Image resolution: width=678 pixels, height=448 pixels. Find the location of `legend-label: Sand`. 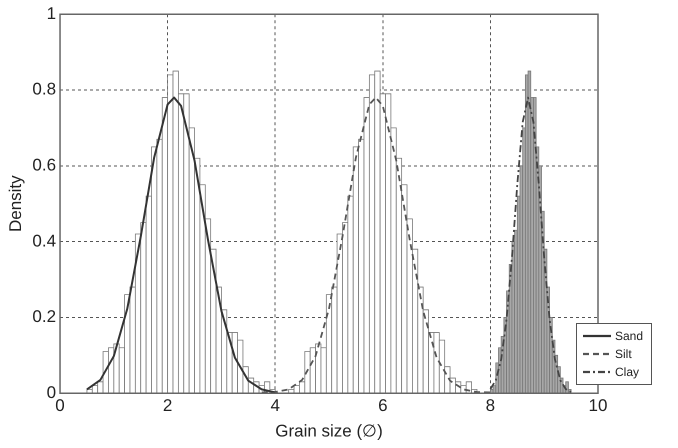

legend-label: Sand is located at coordinates (629, 336).